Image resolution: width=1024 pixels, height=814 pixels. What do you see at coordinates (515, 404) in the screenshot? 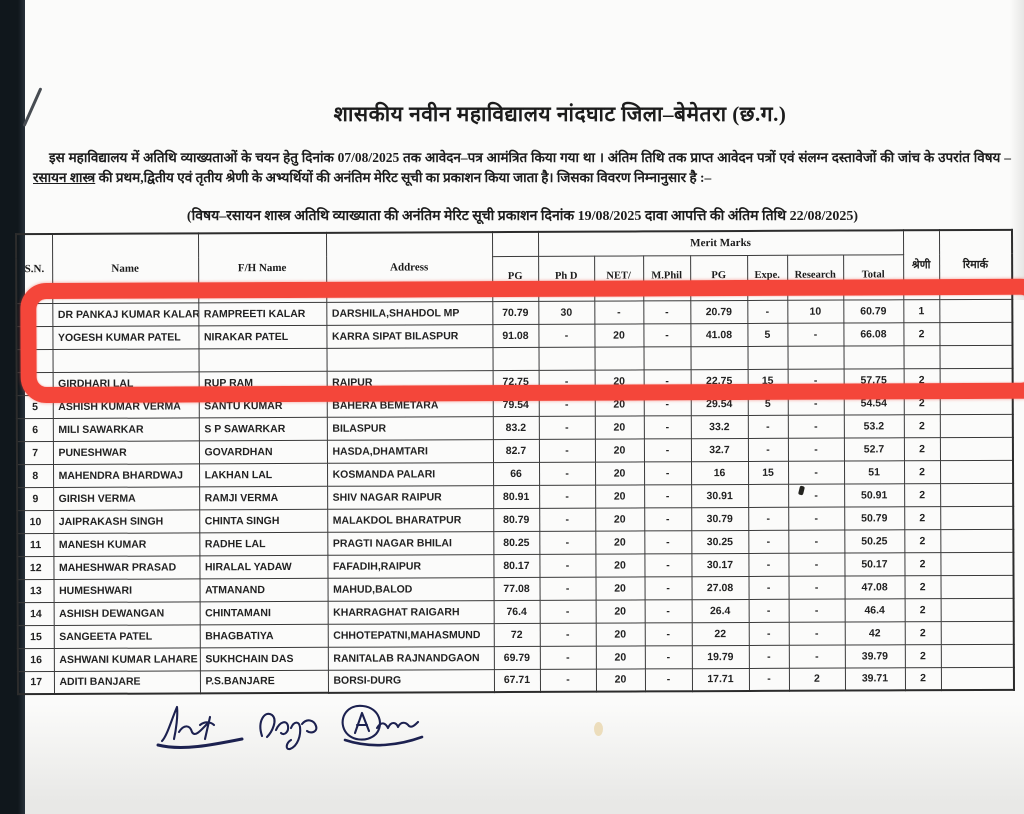
I see `cell-pg: 79.54` at bounding box center [515, 404].